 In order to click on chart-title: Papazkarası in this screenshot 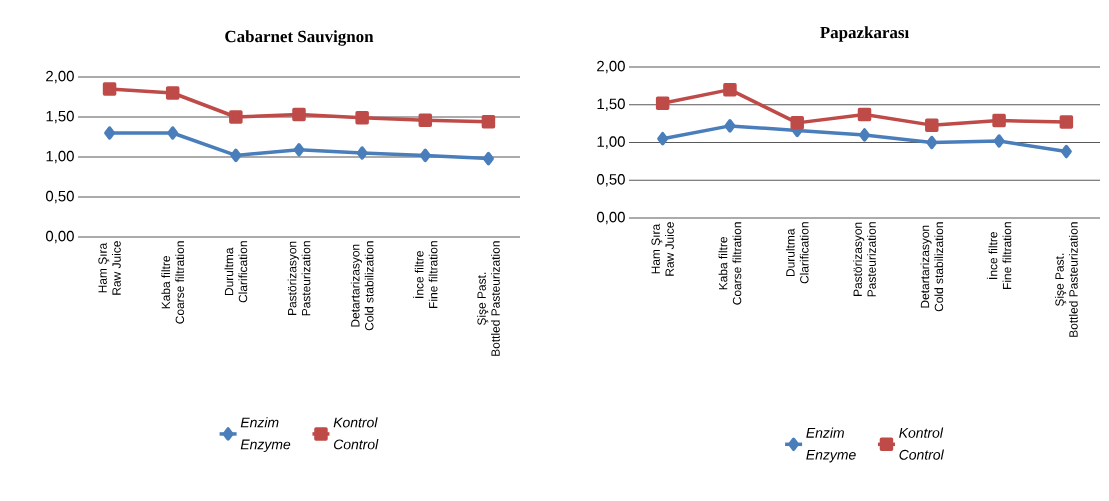, I will do `click(864, 34)`.